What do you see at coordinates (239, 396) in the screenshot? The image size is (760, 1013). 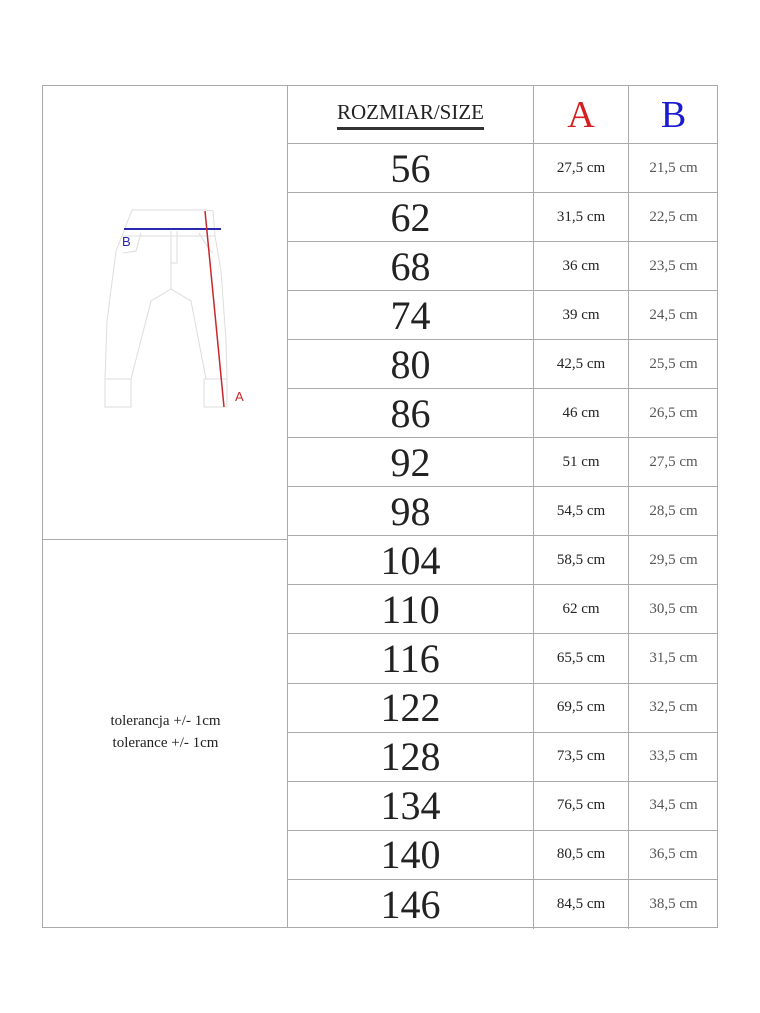 I see `label-a: A` at bounding box center [239, 396].